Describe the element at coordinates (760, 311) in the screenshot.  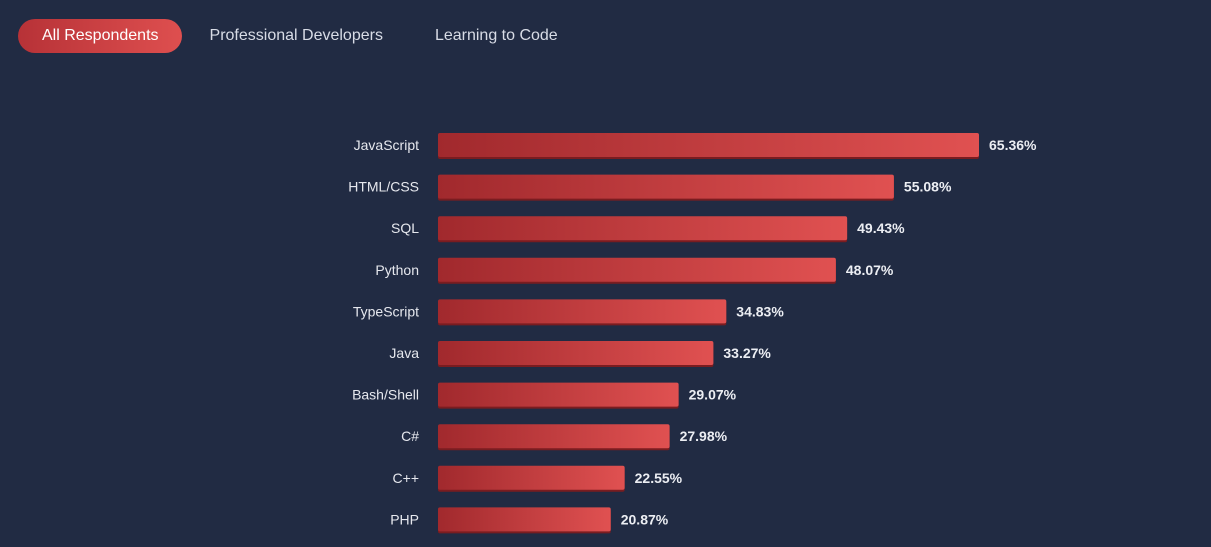
I see `value-label: 34.83%` at that location.